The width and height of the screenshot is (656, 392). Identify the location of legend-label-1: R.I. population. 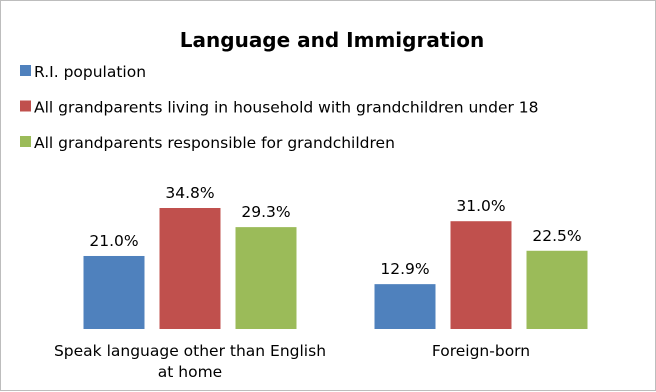
(90, 72).